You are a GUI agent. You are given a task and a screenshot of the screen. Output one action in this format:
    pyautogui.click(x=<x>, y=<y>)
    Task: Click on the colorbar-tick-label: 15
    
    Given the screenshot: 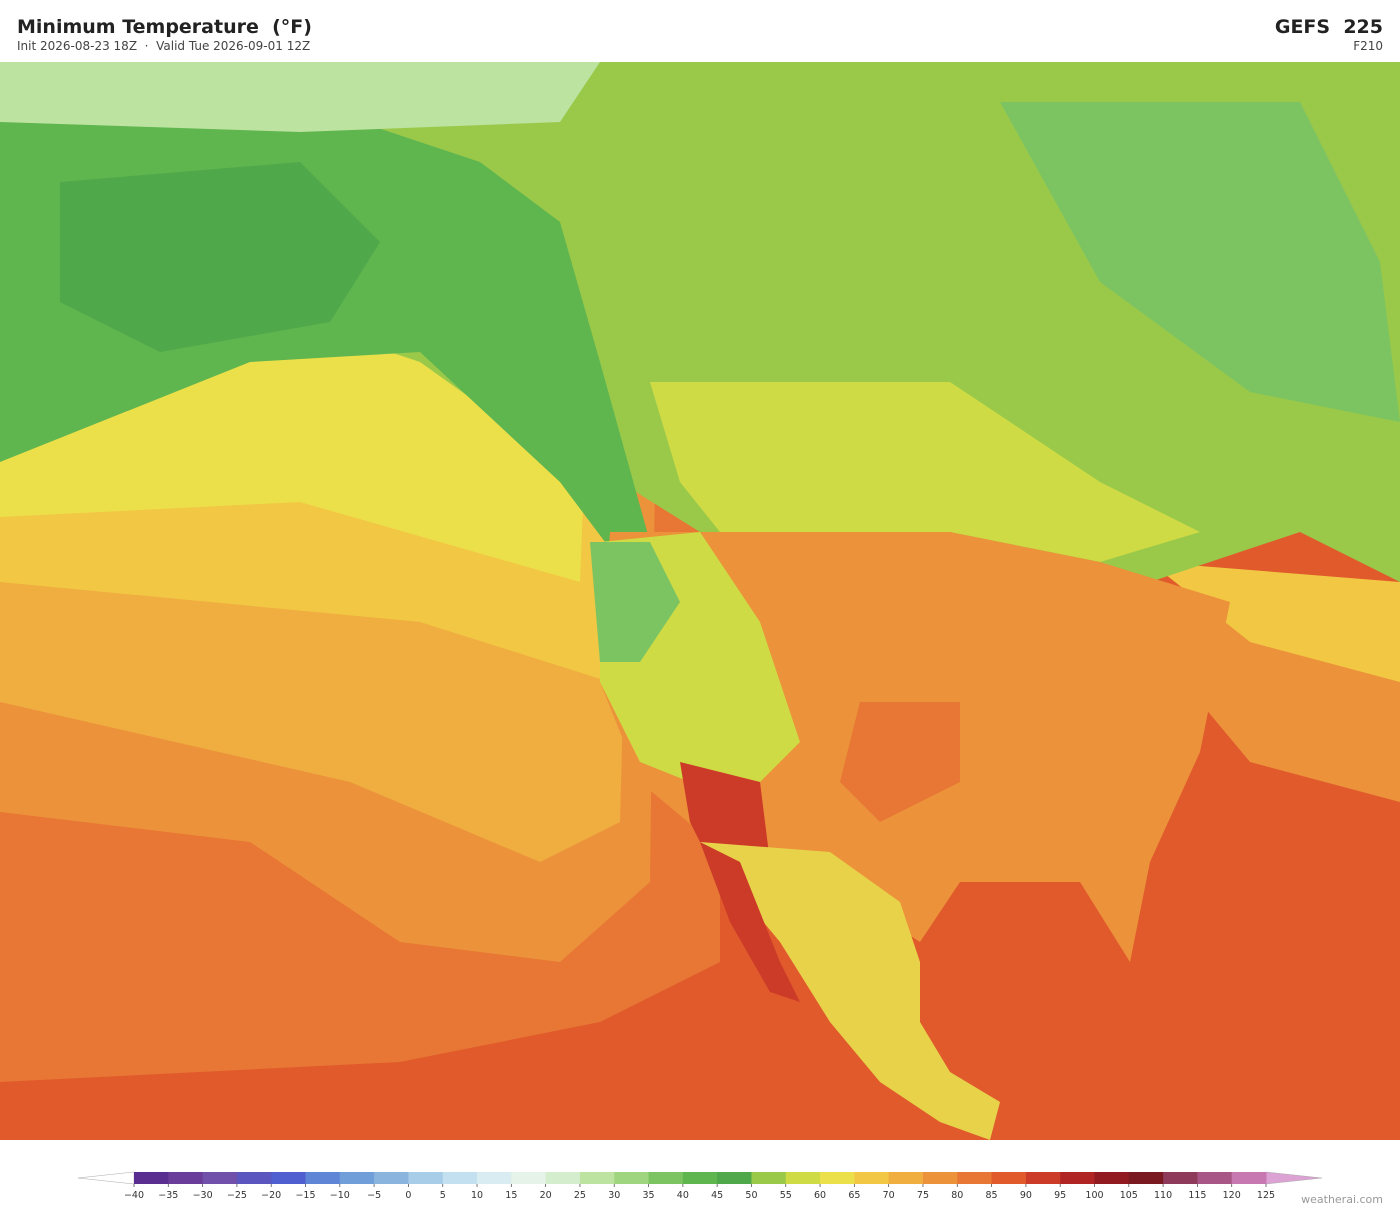 What is the action you would take?
    pyautogui.click(x=511, y=1195)
    